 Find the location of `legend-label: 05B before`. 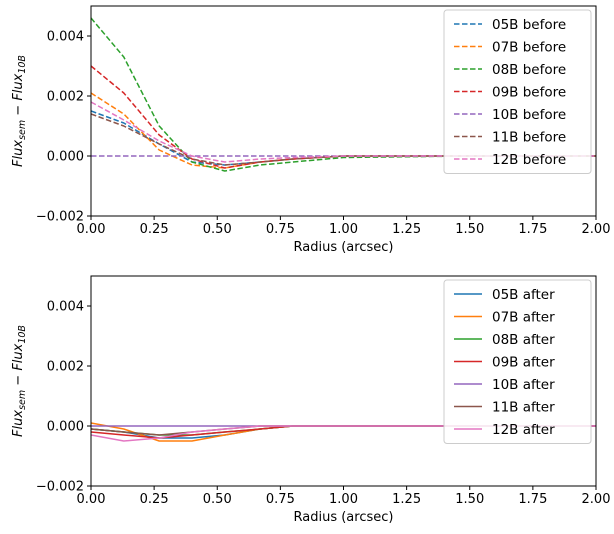

legend-label: 05B before is located at coordinates (529, 25).